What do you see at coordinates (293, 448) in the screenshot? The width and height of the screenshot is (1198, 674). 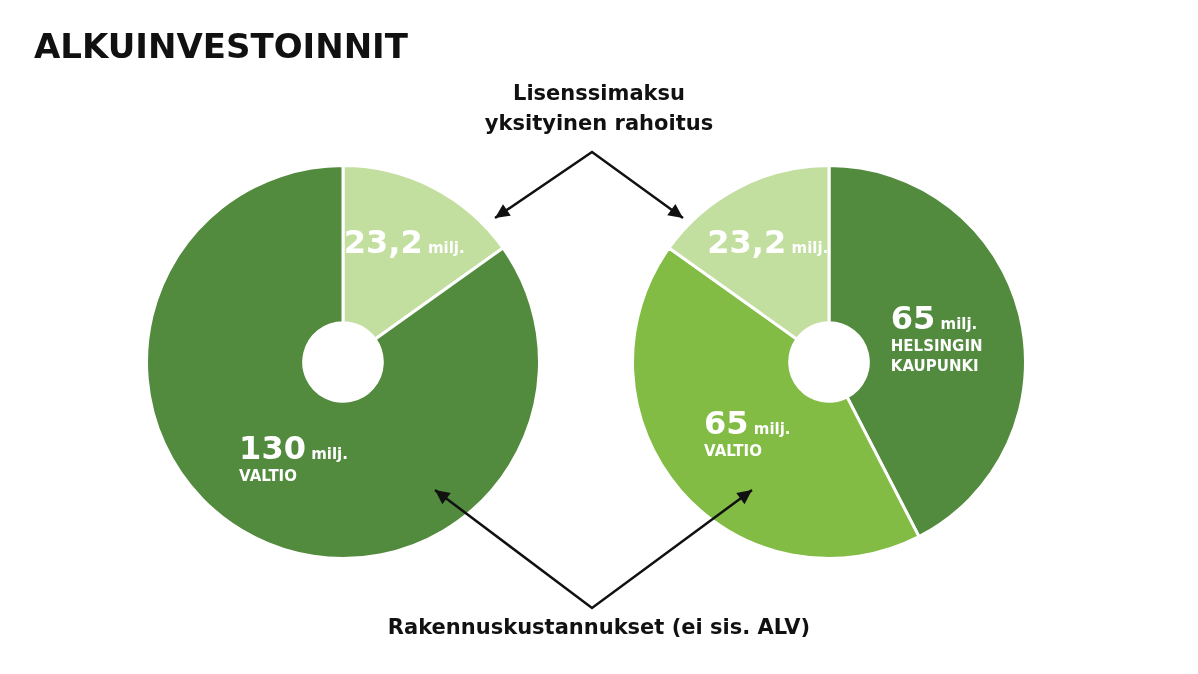 I see `data-label: 130 milj.` at bounding box center [293, 448].